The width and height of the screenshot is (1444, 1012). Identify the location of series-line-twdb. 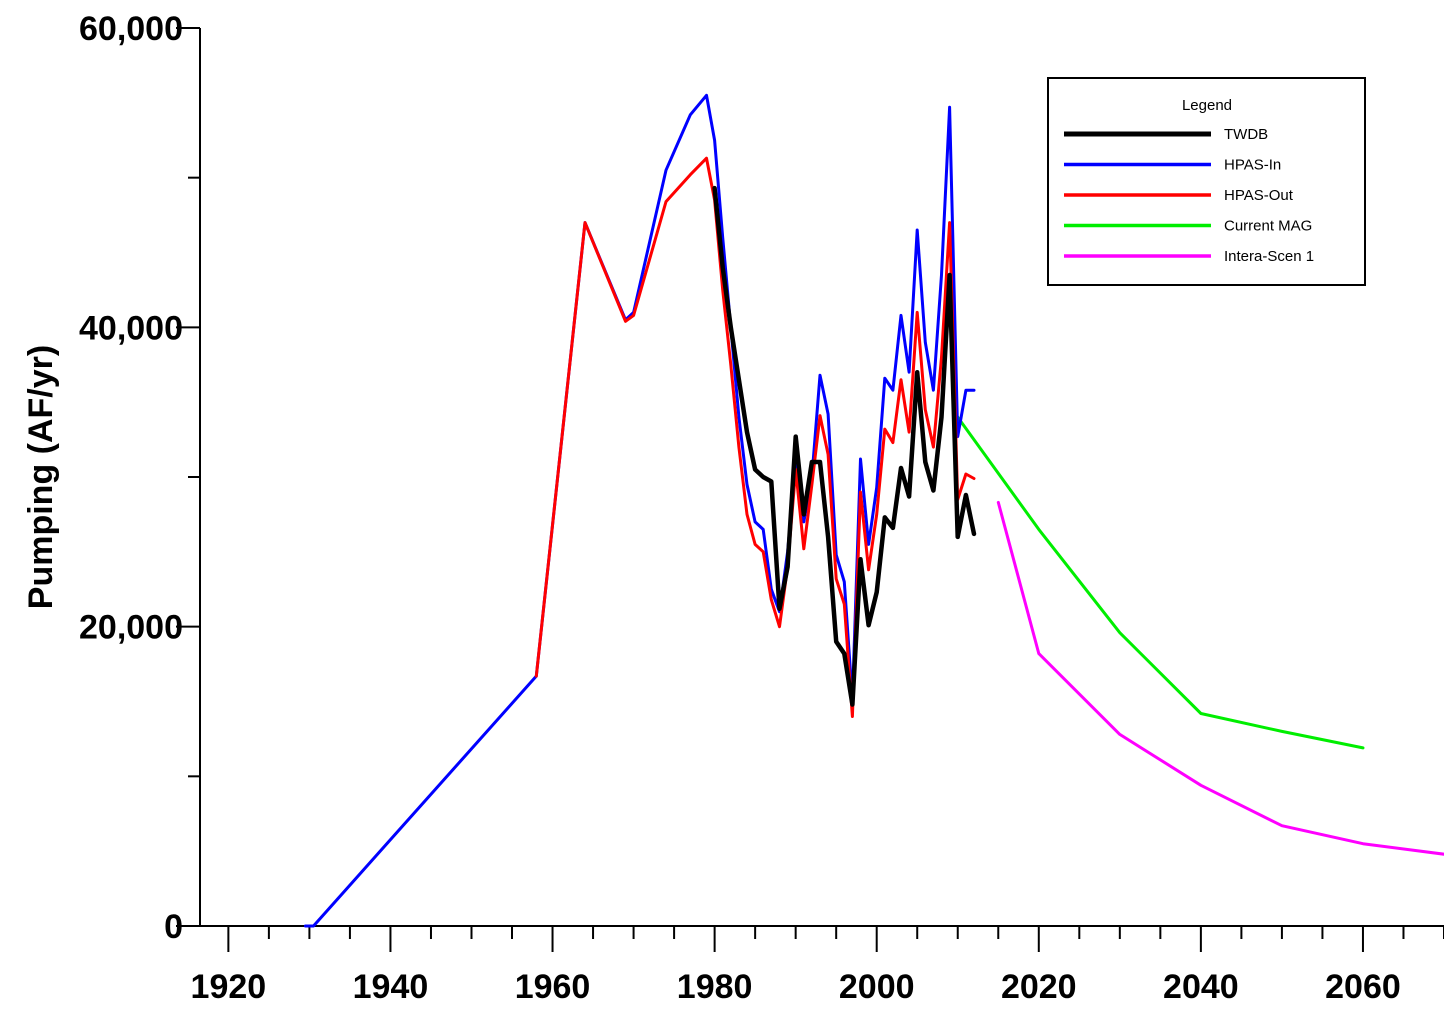
(844, 446).